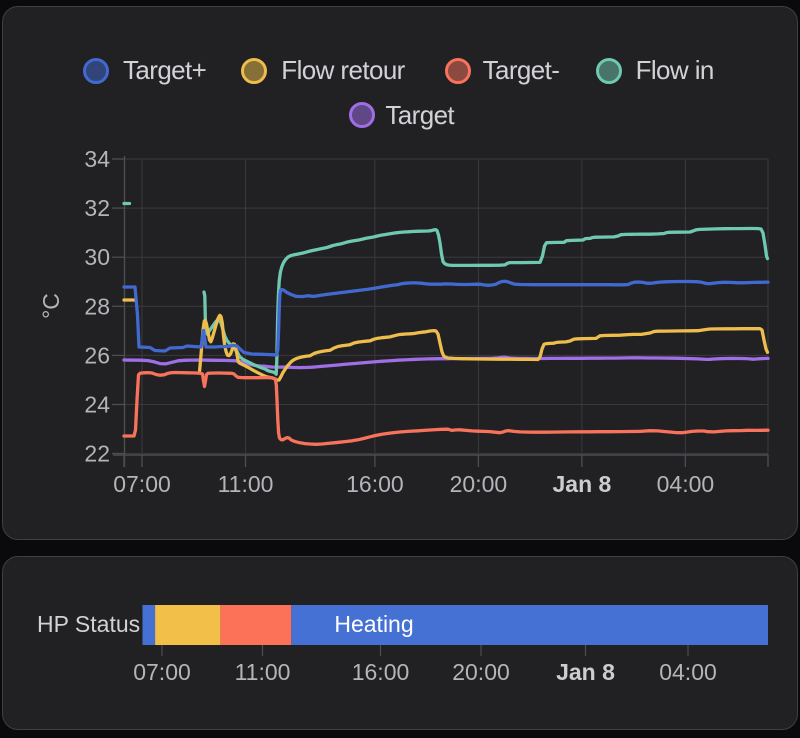 The image size is (800, 738). Describe the element at coordinates (97, 355) in the screenshot. I see `svg-text: 26` at that location.